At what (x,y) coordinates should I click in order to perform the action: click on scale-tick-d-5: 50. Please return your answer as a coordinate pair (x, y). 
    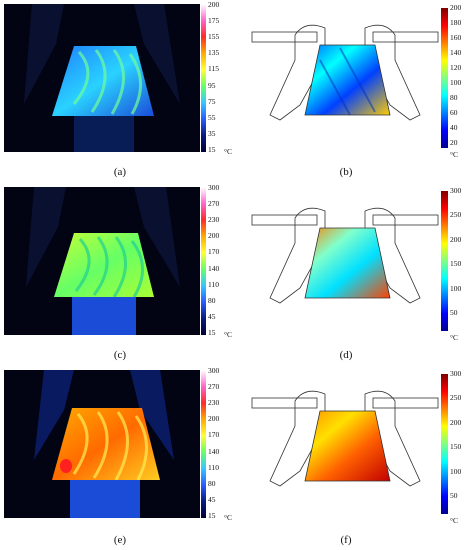
    Looking at the image, I should click on (454, 312).